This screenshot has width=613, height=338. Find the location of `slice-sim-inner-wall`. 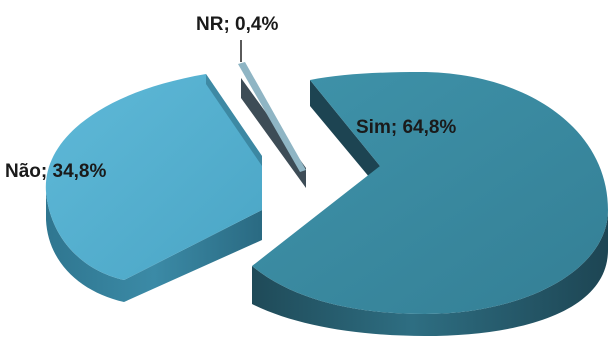

slice-sim-inner-wall is located at coordinates (345, 135).